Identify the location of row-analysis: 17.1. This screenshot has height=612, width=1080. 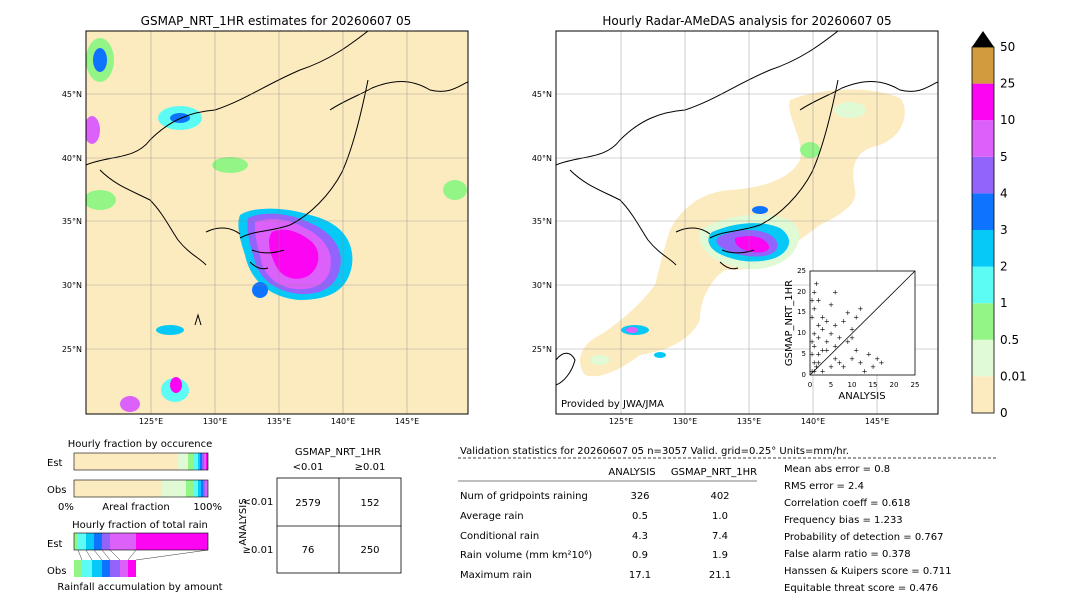
(640, 575).